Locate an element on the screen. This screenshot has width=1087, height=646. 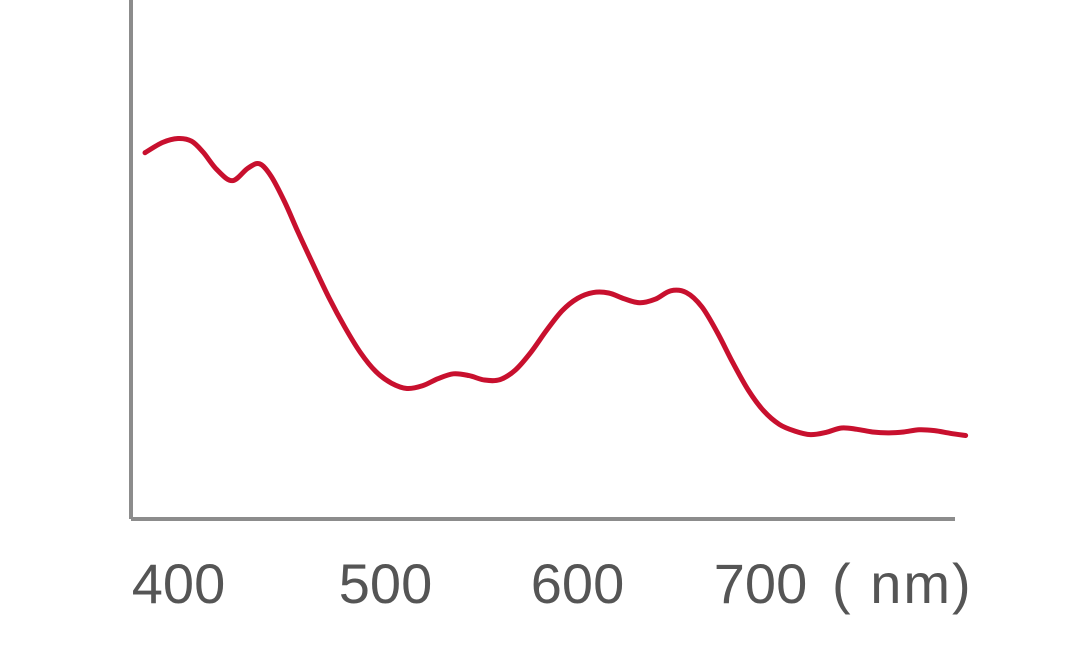
xtick-700-text: 700 is located at coordinates (760, 583).